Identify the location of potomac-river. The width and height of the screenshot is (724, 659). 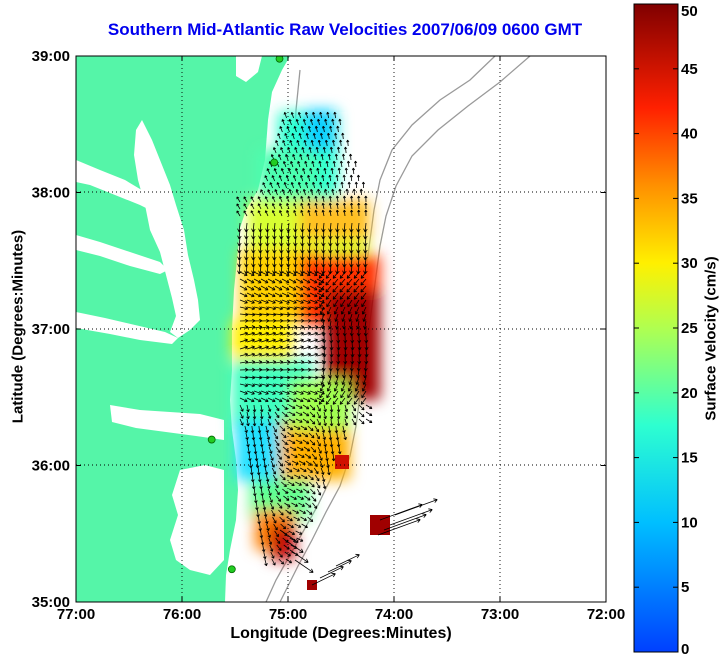
(120, 187).